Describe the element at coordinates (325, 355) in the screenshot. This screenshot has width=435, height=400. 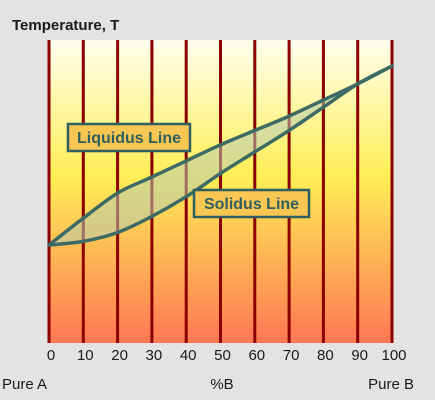
I see `x-tick-label: 80` at that location.